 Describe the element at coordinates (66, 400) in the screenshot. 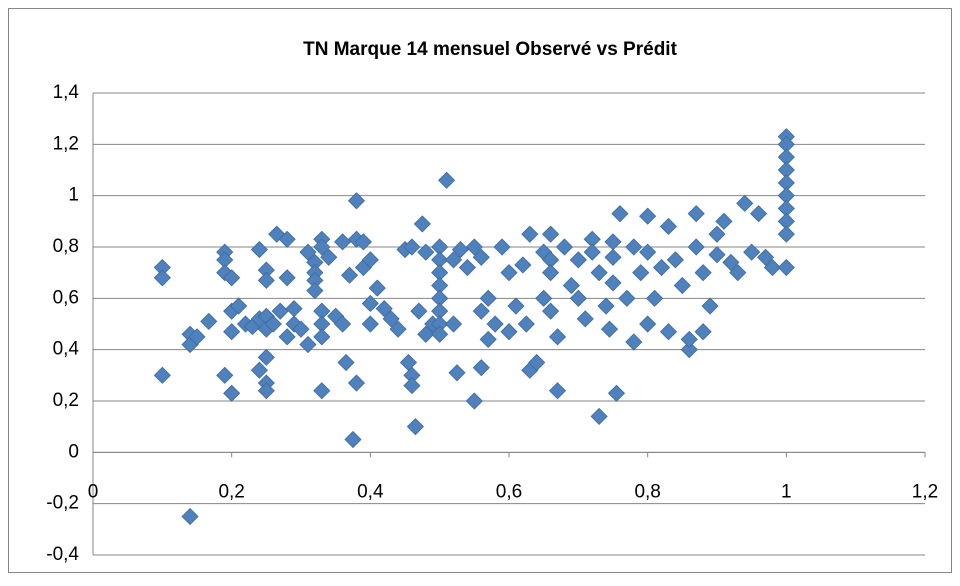

I see `y-tick-label: 0,2` at that location.